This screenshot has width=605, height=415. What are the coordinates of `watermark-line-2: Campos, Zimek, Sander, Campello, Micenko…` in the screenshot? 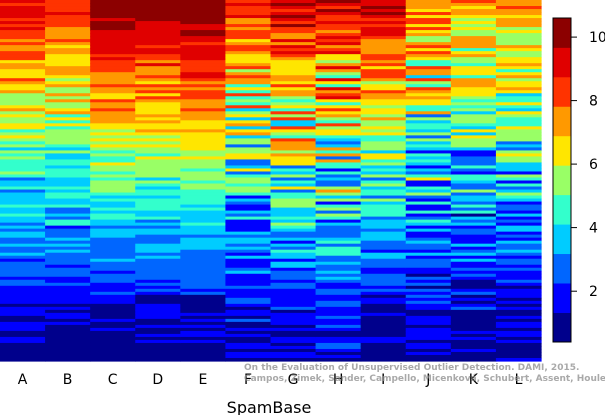 It's located at (424, 379).